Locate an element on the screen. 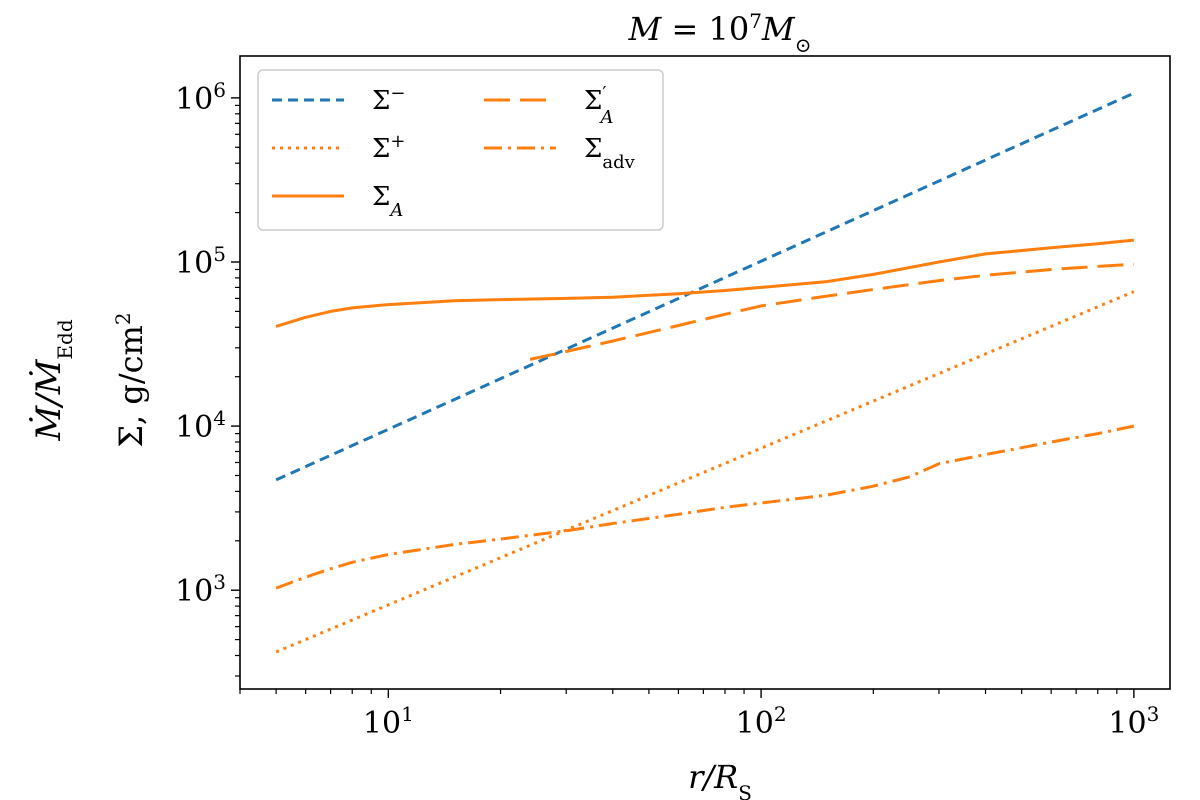  x-tick-label: 10¹ is located at coordinates (388, 721).